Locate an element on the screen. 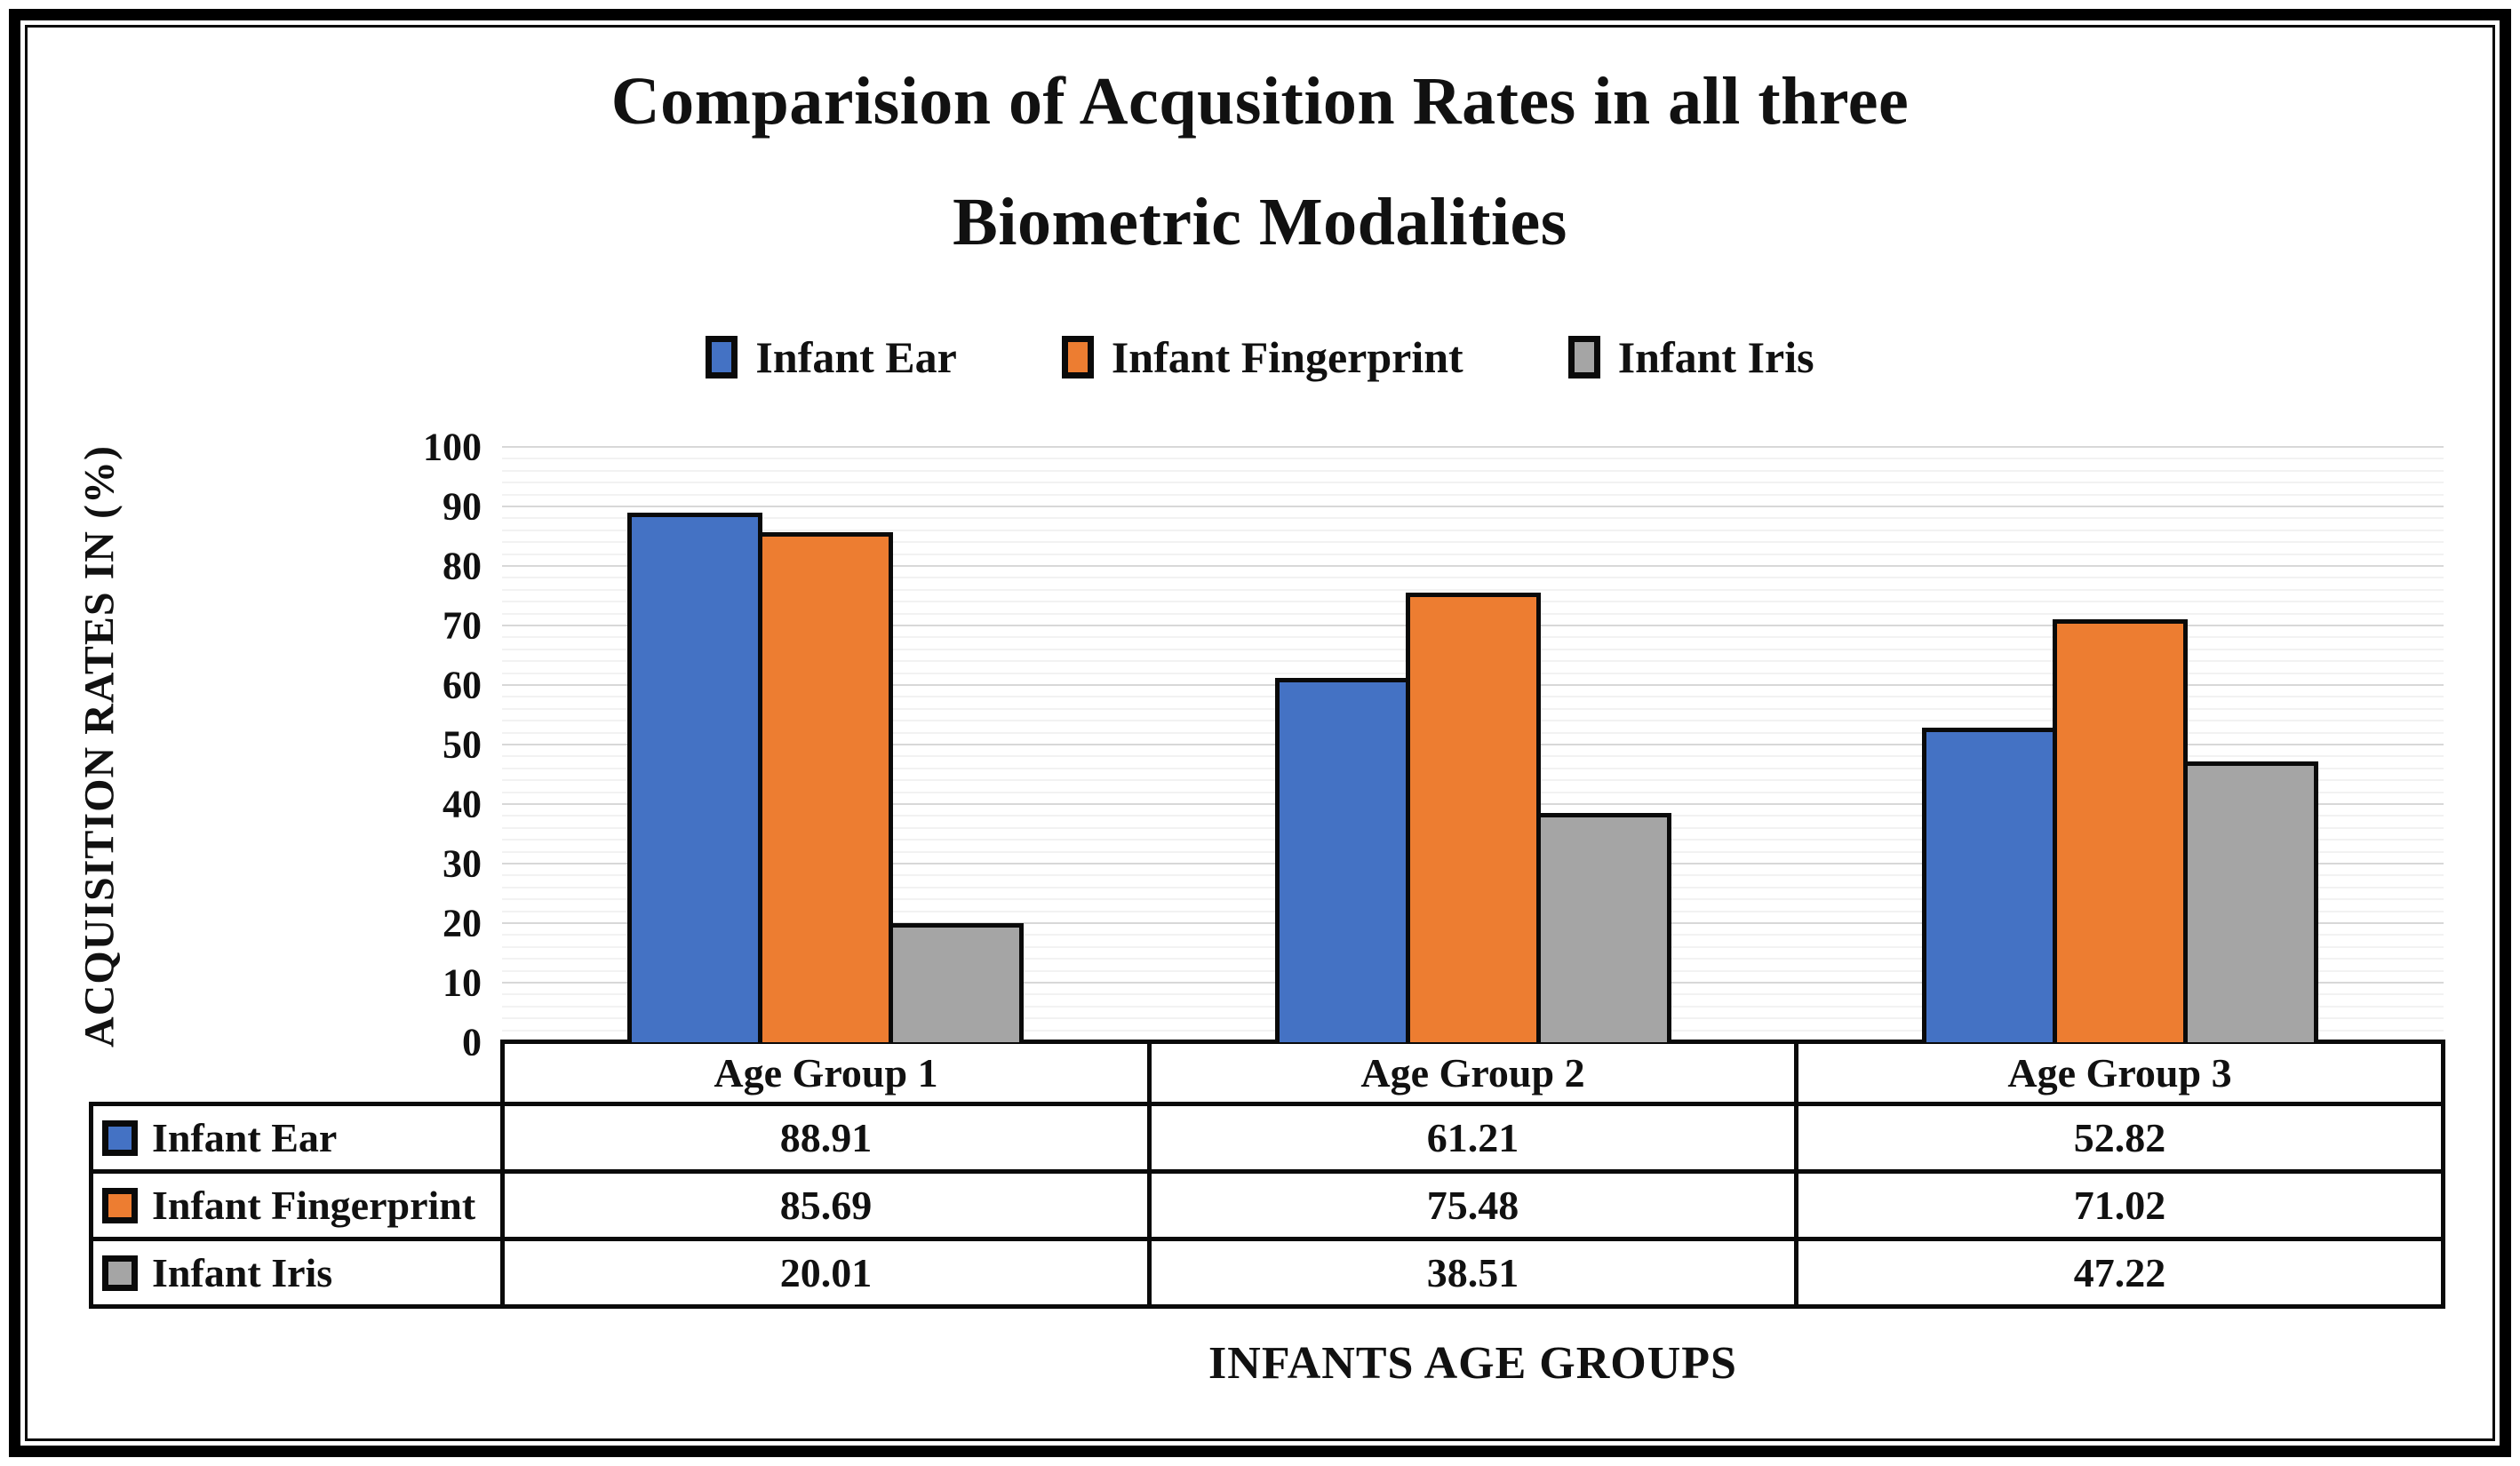 The height and width of the screenshot is (1466, 2520). table-value-infant-ear-age-group-2: 61.21 is located at coordinates (1472, 1138).